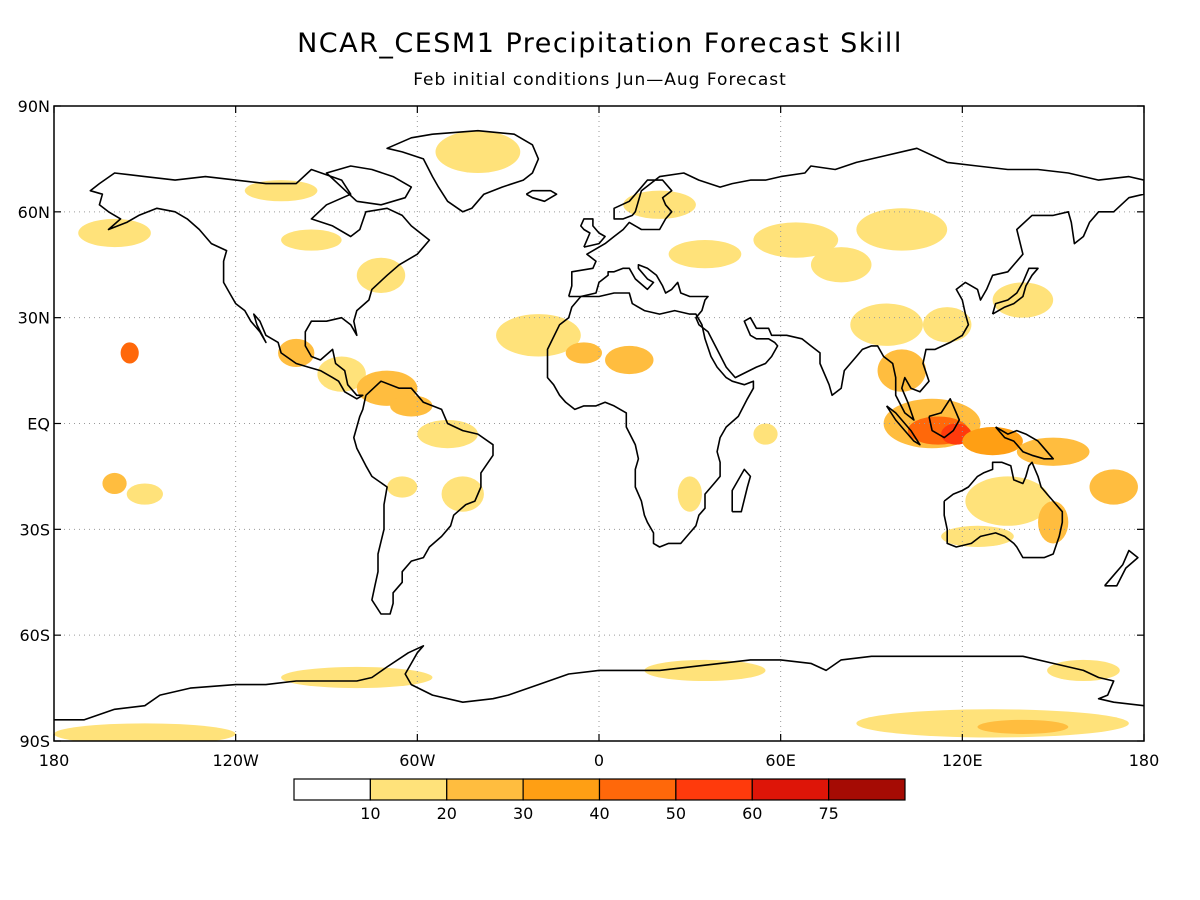 This screenshot has height=900, width=1200. Describe the element at coordinates (599, 683) in the screenshot. I see `coastline-antarctica` at that location.